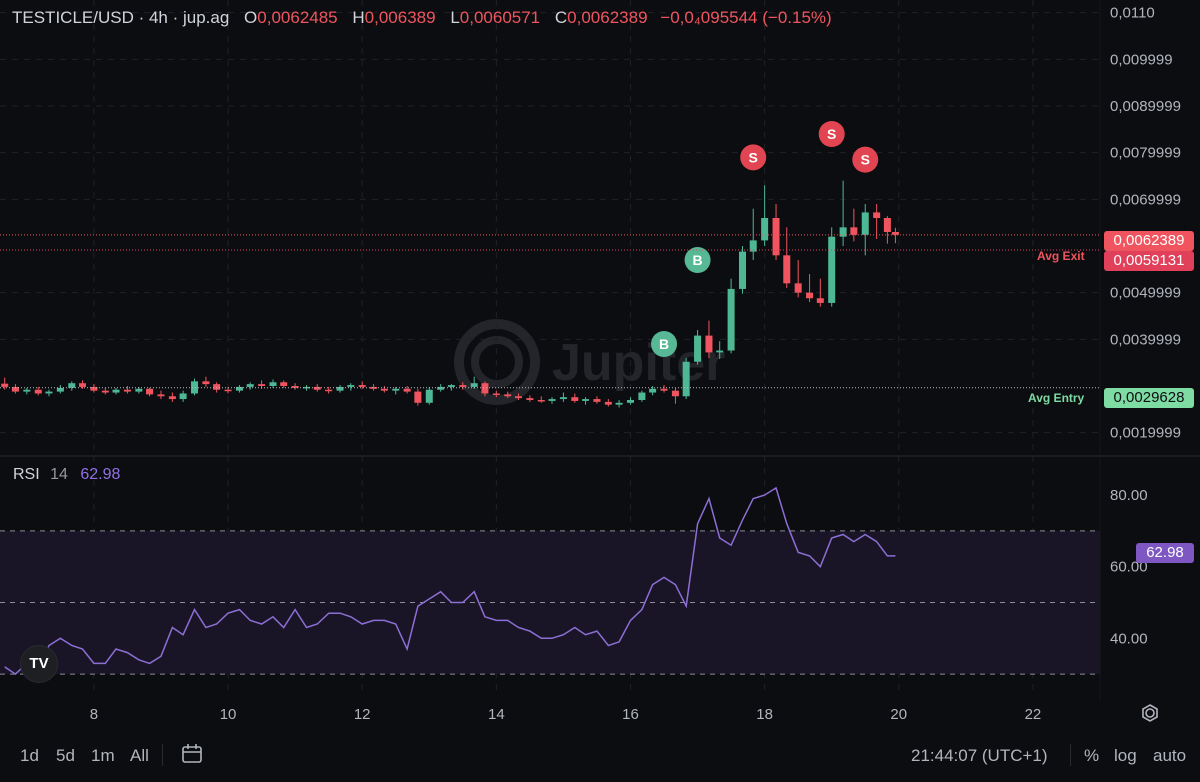 The height and width of the screenshot is (782, 1200). What do you see at coordinates (121, 17) in the screenshot?
I see `symbol-label: TESTICLE/USD · 4h · jup.ag` at bounding box center [121, 17].